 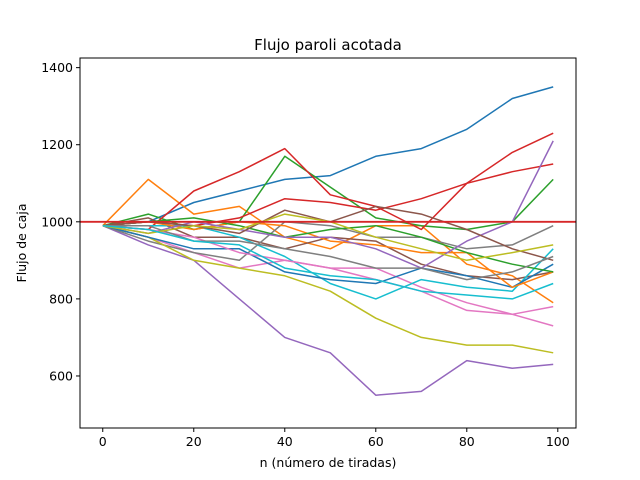 What do you see at coordinates (61, 298) in the screenshot?
I see `y-tick-label: 800` at bounding box center [61, 298].